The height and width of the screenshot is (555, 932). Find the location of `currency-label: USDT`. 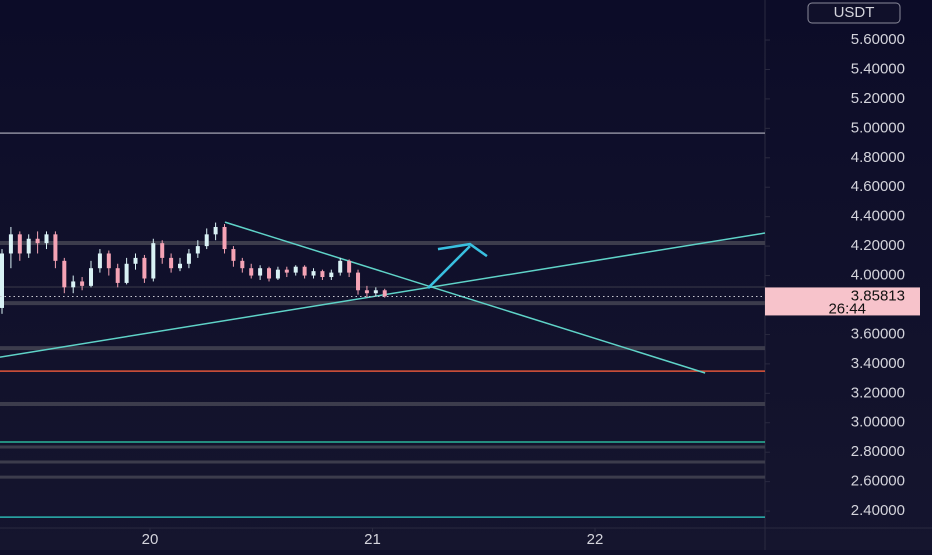

currency-label: USDT is located at coordinates (854, 12).